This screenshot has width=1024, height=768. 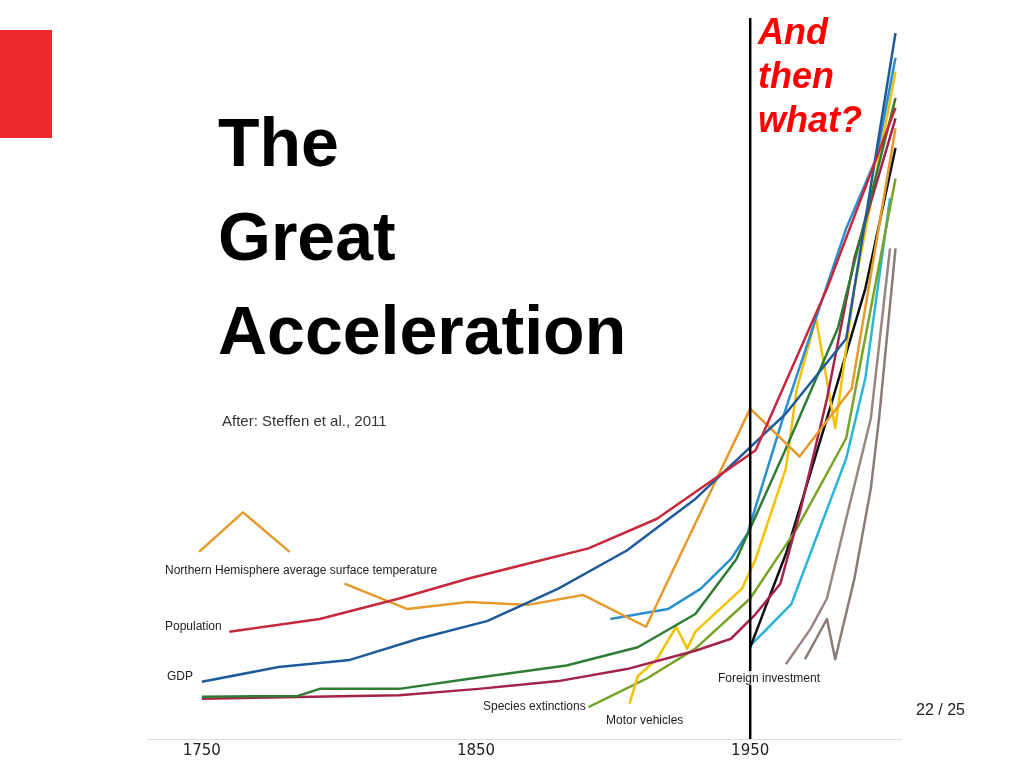 What do you see at coordinates (645, 720) in the screenshot?
I see `annotation: Motor vehicles` at bounding box center [645, 720].